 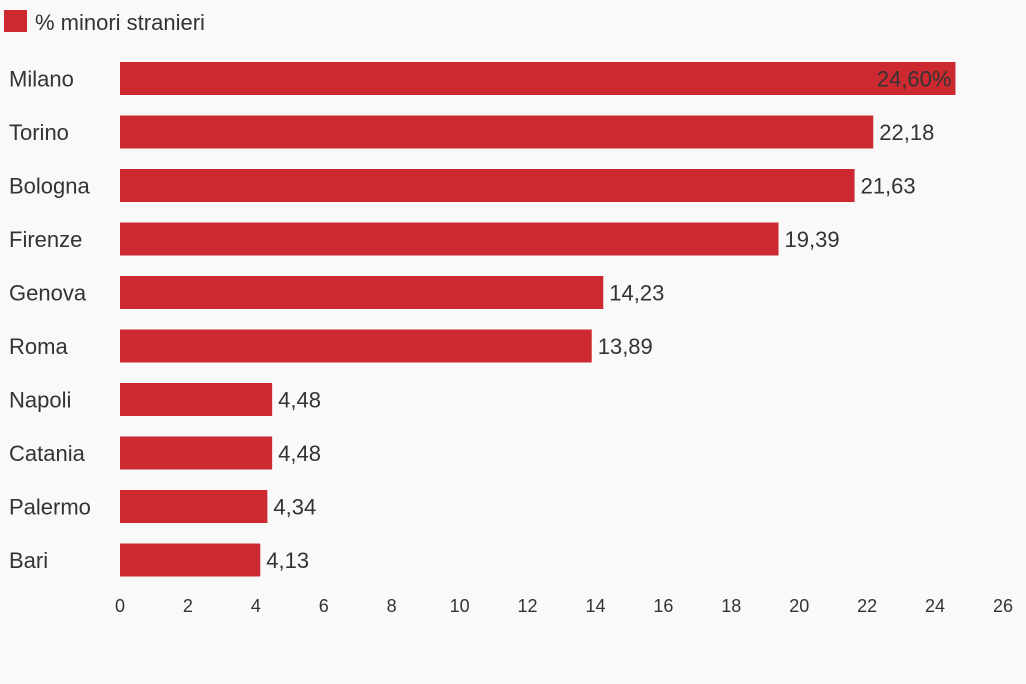 What do you see at coordinates (194, 506) in the screenshot?
I see `bar-palermo` at bounding box center [194, 506].